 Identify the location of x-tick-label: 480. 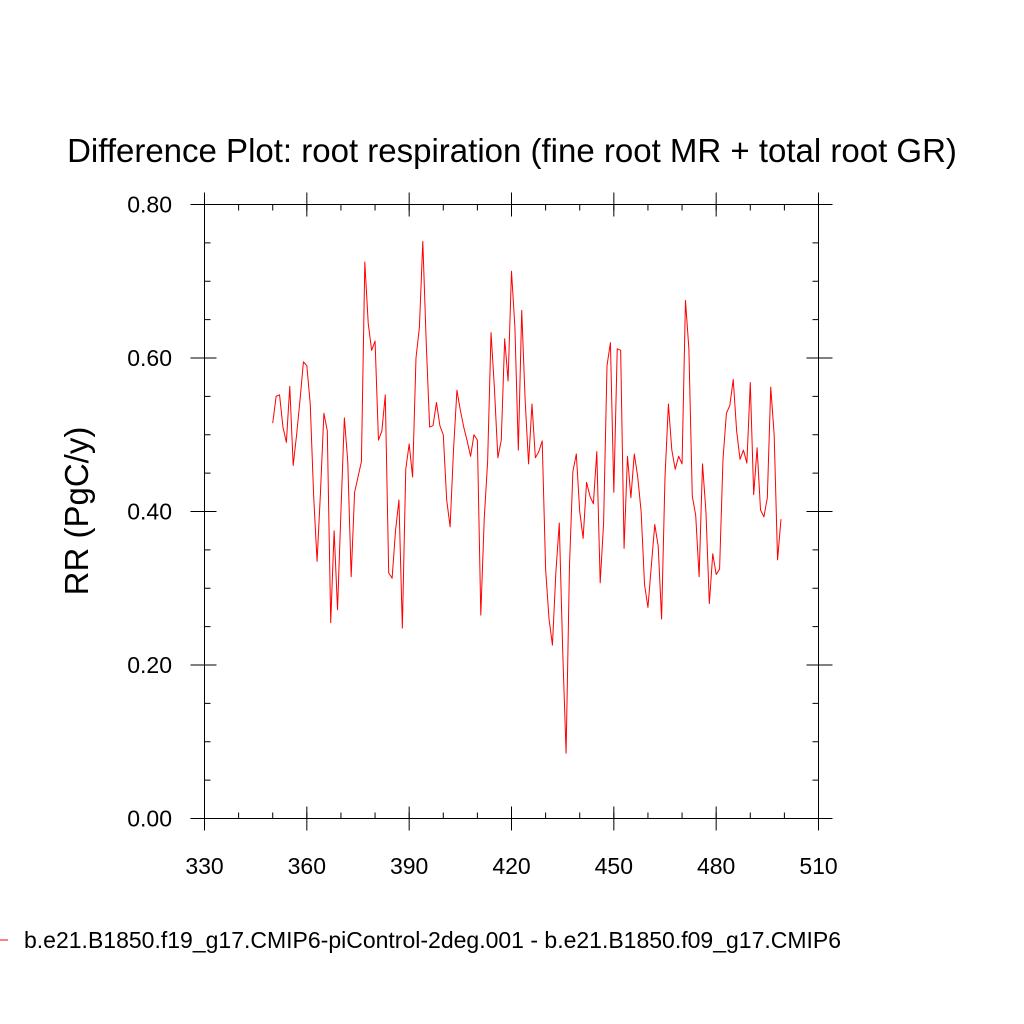
(716, 866).